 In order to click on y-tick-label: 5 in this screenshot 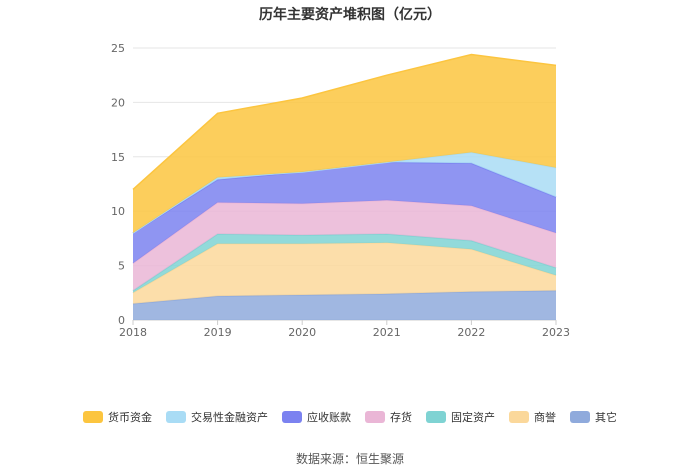, I will do `click(121, 266)`.